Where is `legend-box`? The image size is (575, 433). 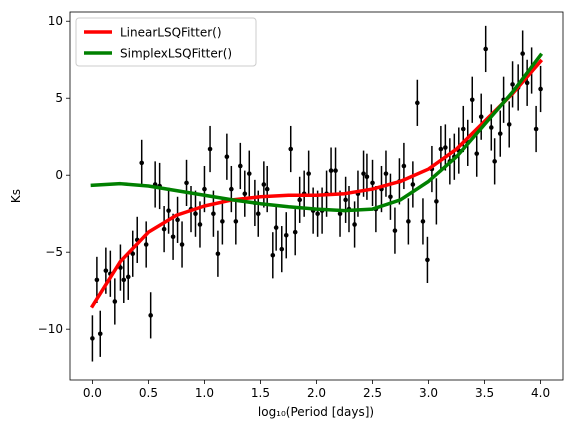
legend-box is located at coordinates (166, 42).